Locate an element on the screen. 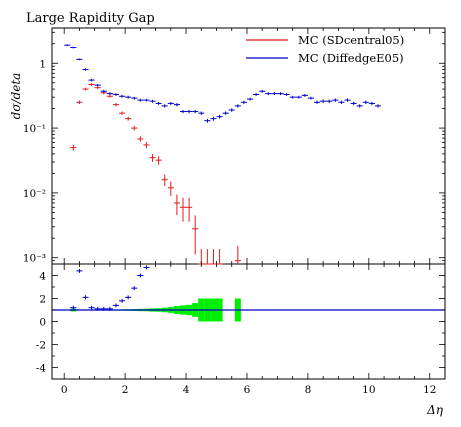 This screenshot has width=461, height=427. legend: MC (SDcentral05) MC (DiffedgeE05) is located at coordinates (325, 49).